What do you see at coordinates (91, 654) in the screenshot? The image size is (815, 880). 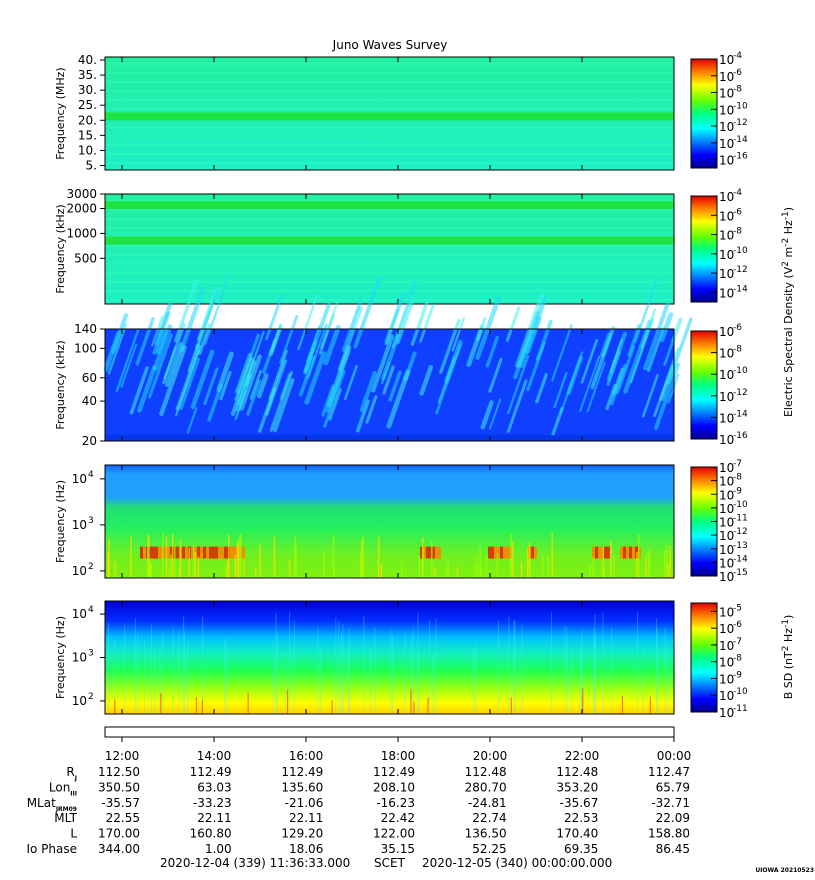 I see `y-tick-exponent: 3` at bounding box center [91, 654].